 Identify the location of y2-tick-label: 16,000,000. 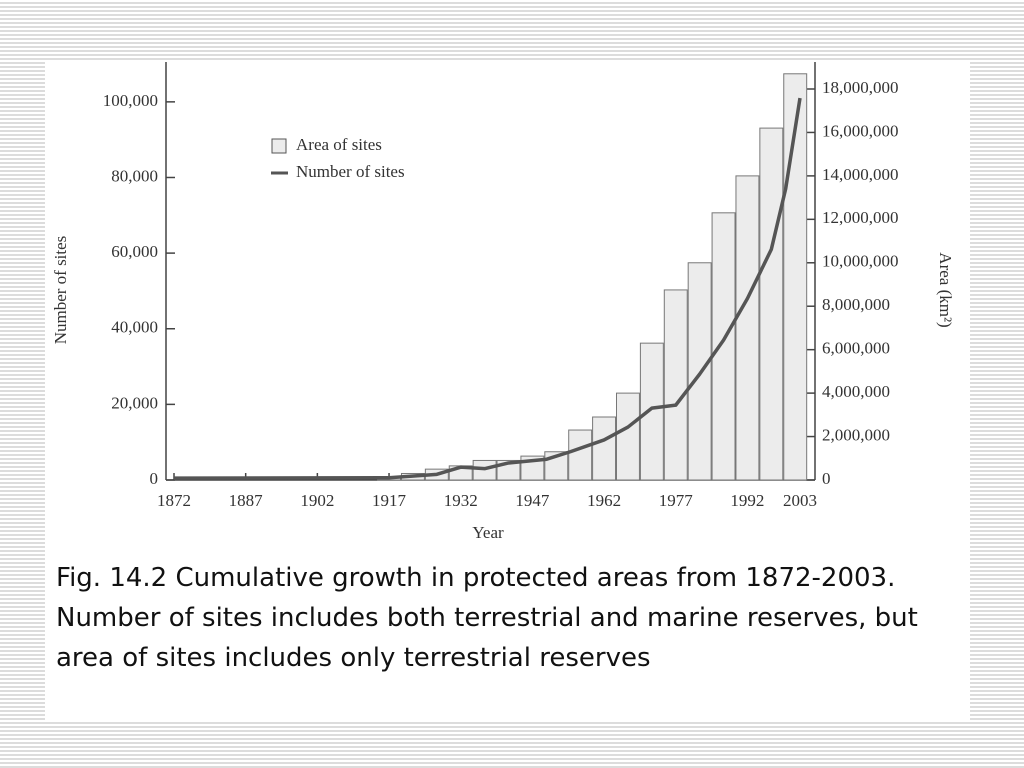
(860, 130).